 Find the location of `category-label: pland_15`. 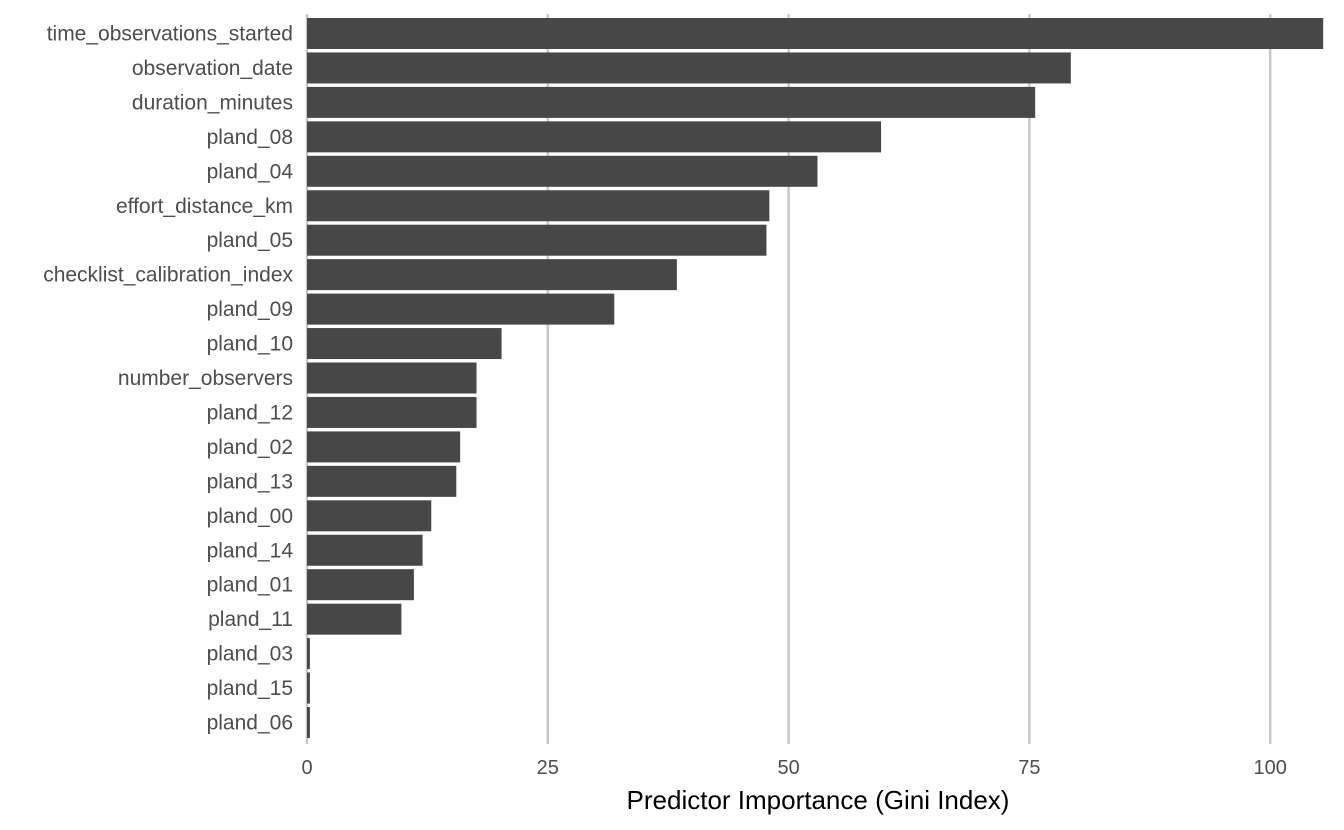

category-label: pland_15 is located at coordinates (250, 688).